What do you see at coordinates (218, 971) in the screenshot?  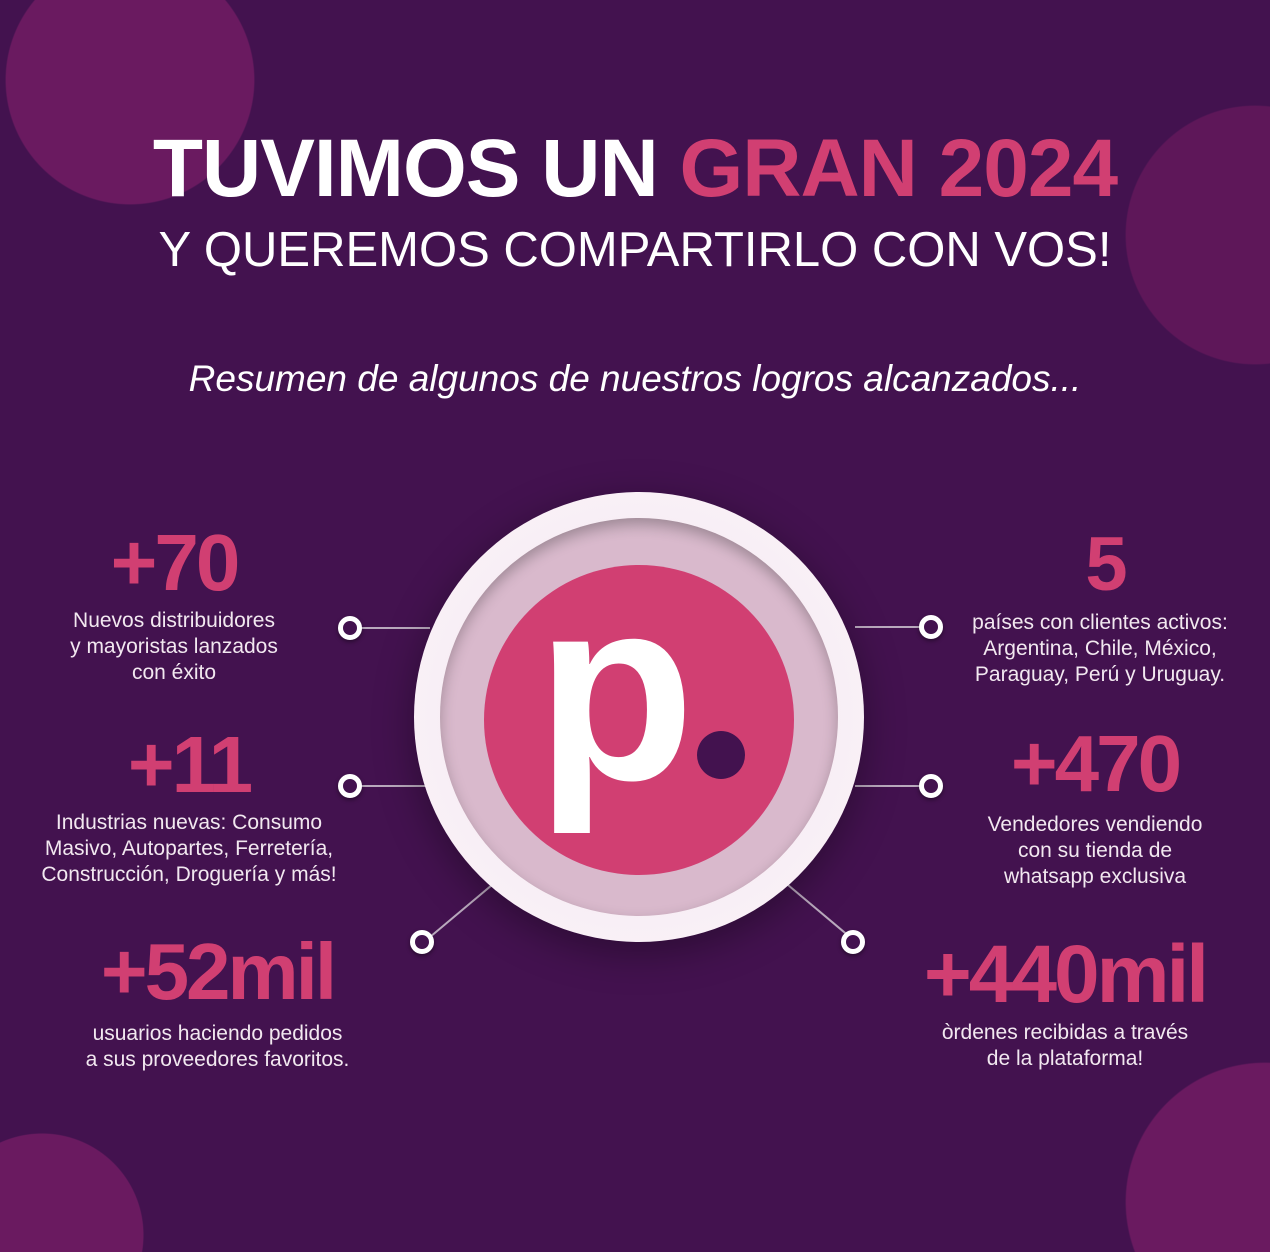 I see `stat-value: +52mil` at bounding box center [218, 971].